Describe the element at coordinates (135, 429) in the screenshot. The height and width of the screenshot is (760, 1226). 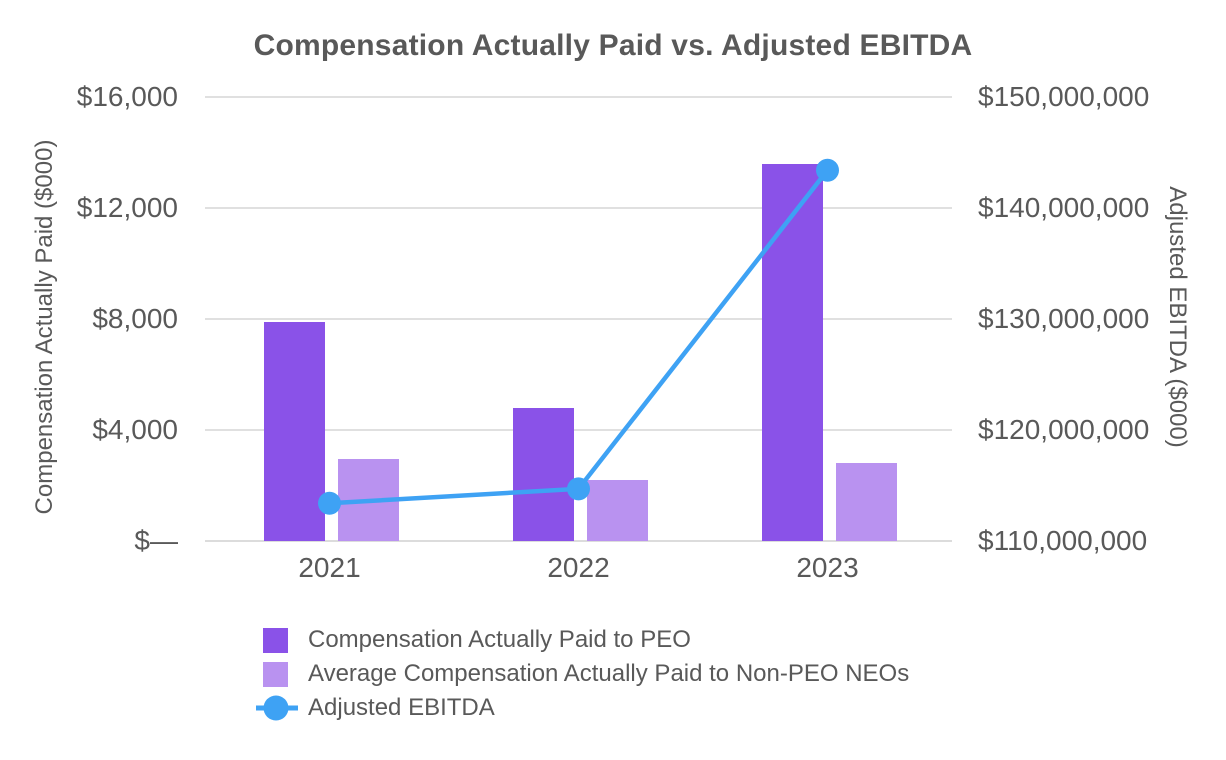
I see `left-axis-tick-label: $4,000` at that location.